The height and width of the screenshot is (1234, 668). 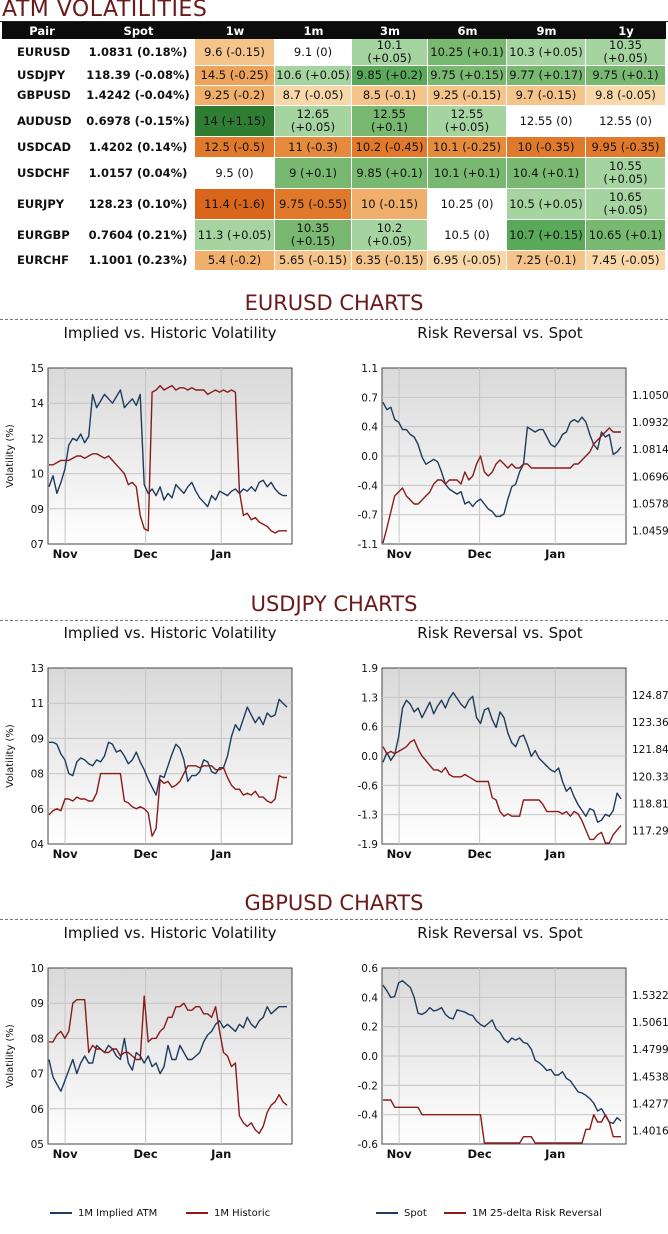 What do you see at coordinates (313, 204) in the screenshot?
I see `vol-cell: 9.75 (-0.55)` at bounding box center [313, 204].